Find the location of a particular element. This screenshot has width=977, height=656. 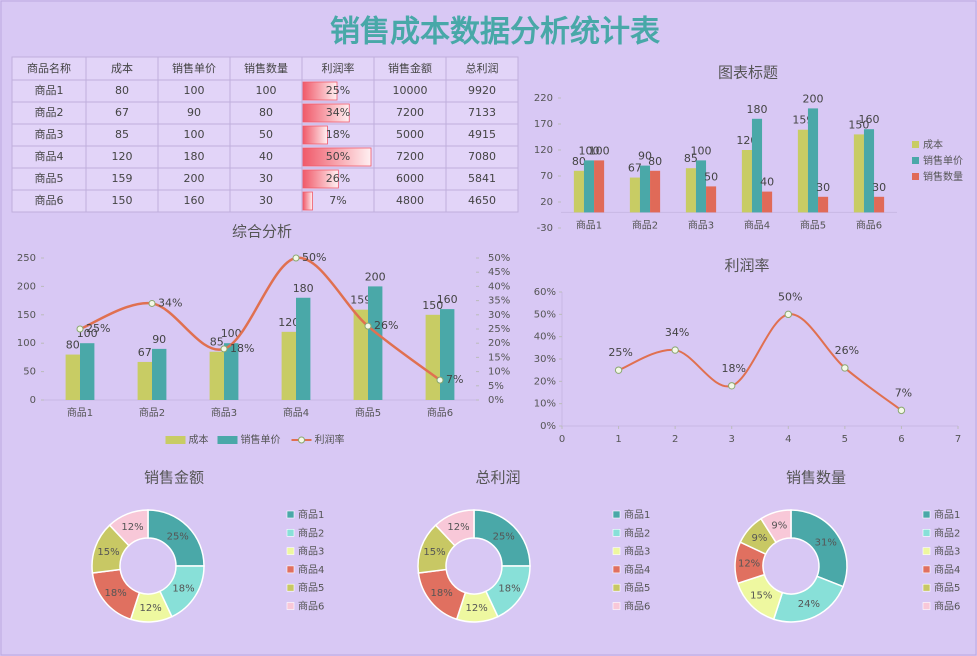

y2-tick-label: 50% is located at coordinates (499, 258).